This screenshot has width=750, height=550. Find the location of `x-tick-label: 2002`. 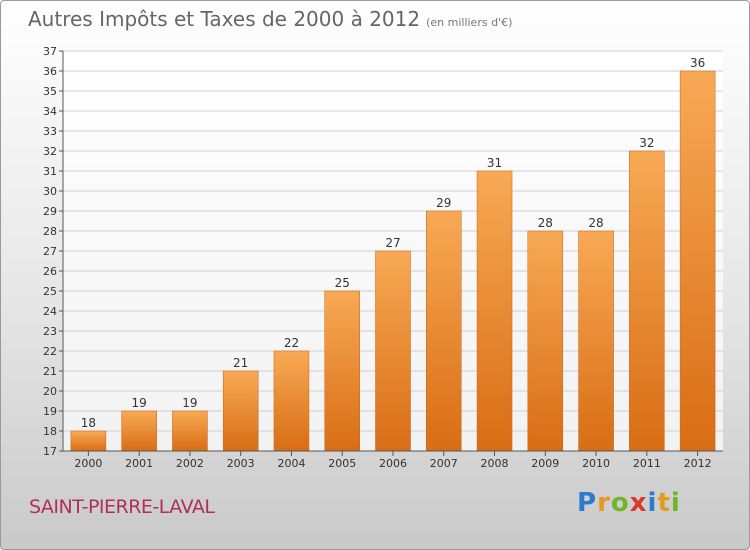

x-tick-label: 2002 is located at coordinates (190, 463).